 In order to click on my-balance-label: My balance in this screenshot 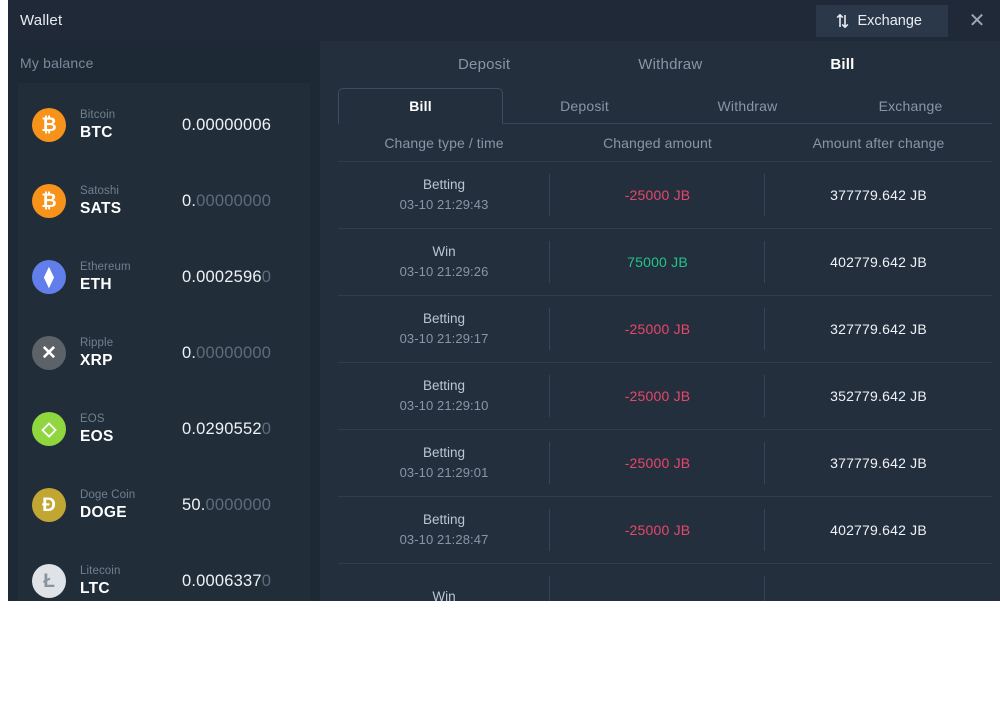, I will do `click(57, 63)`.